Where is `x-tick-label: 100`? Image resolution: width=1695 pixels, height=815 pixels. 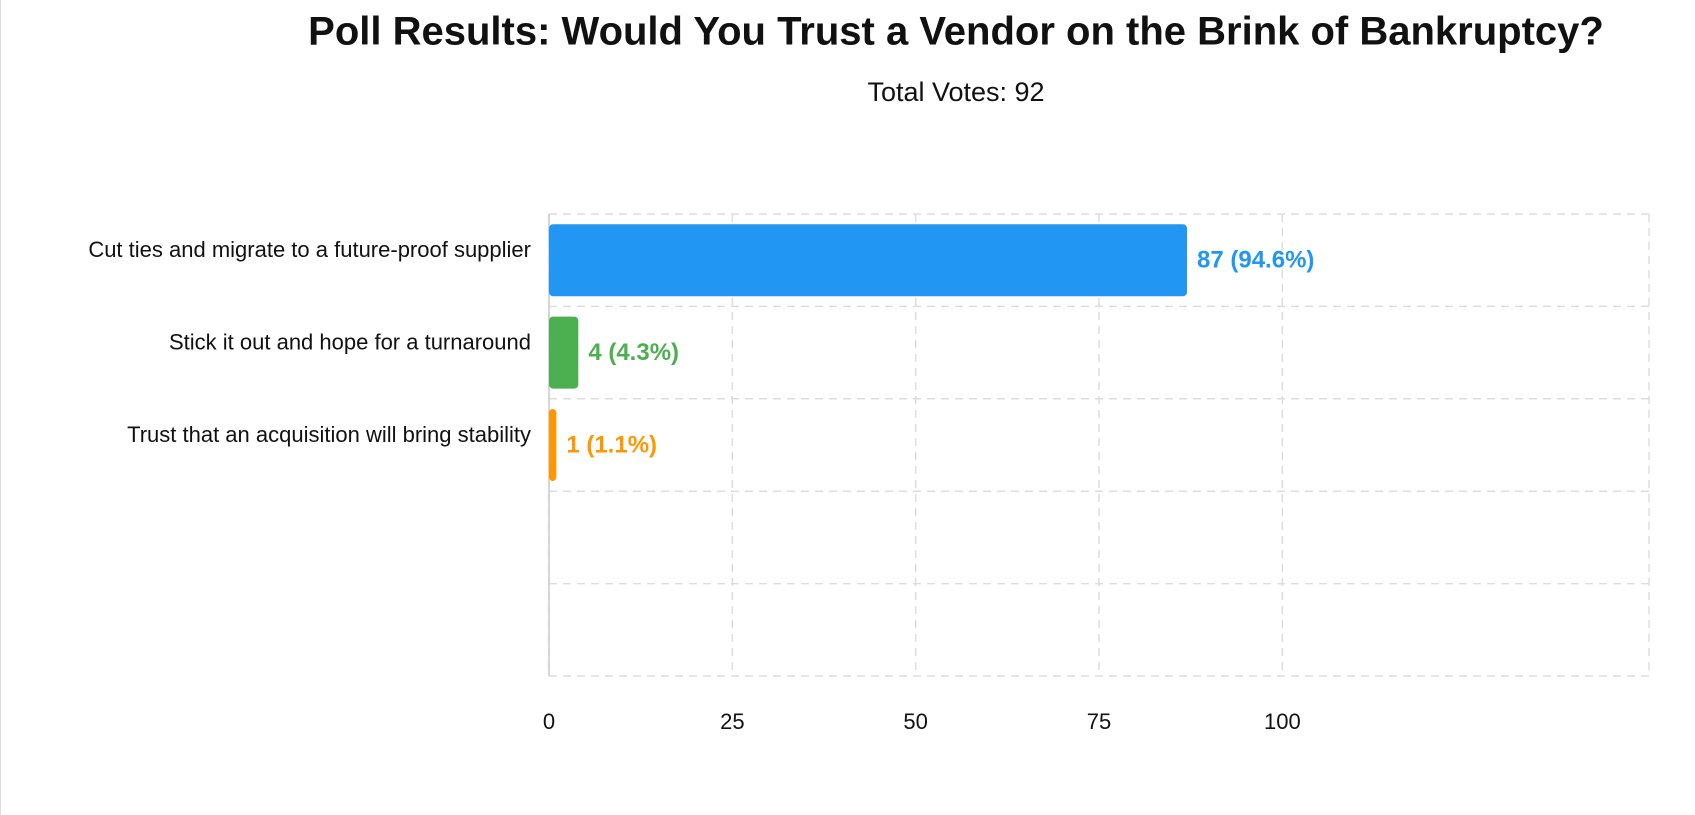
x-tick-label: 100 is located at coordinates (1282, 721).